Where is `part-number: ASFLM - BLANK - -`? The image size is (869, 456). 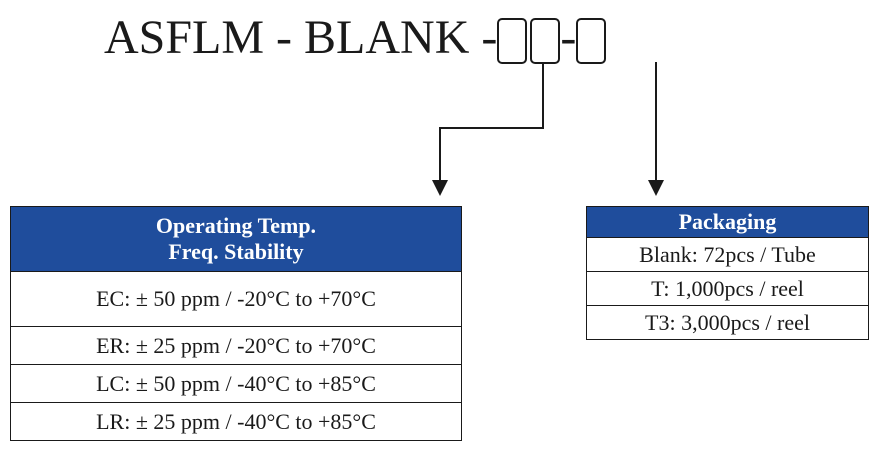 part-number: ASFLM - BLANK - - is located at coordinates (355, 38).